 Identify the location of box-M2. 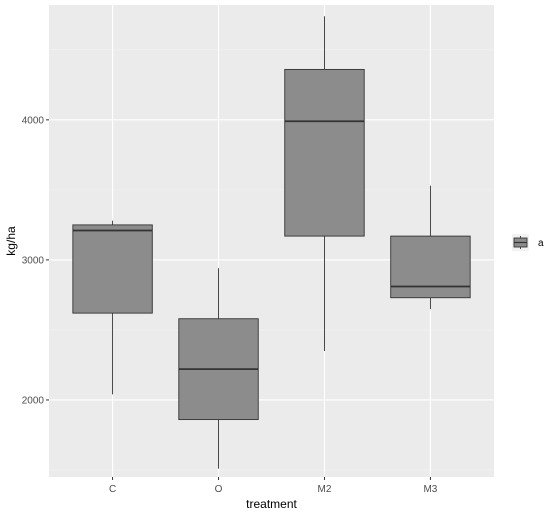
(324, 183).